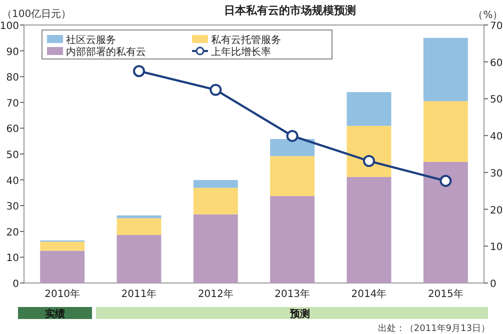 This screenshot has height=334, width=503. What do you see at coordinates (12, 155) in the screenshot?
I see `y-tick-label: 50` at bounding box center [12, 155].